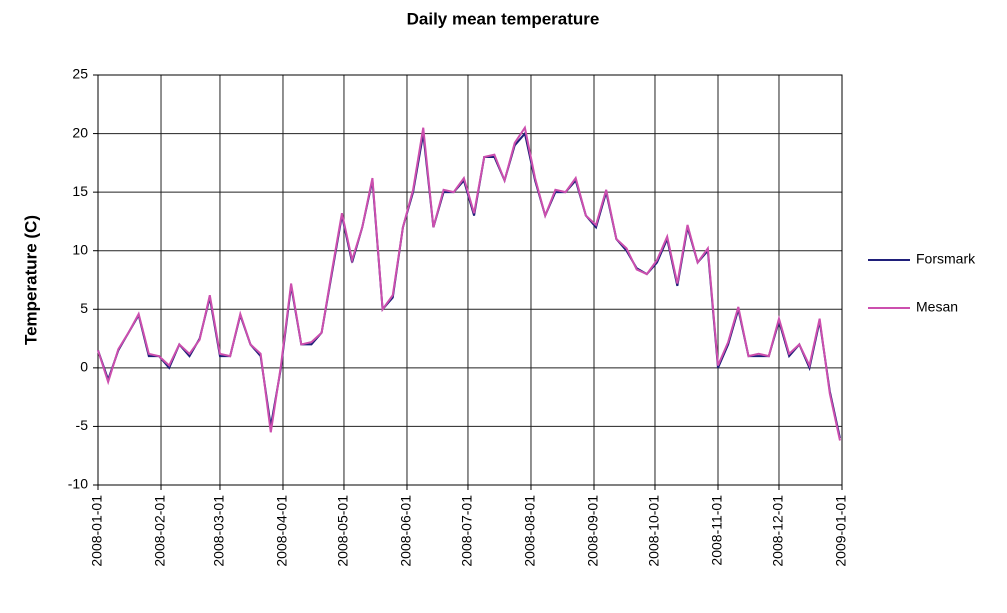 This screenshot has height=613, width=1007. What do you see at coordinates (406, 531) in the screenshot?
I see `x-tick-label: 2008-06-01` at bounding box center [406, 531].